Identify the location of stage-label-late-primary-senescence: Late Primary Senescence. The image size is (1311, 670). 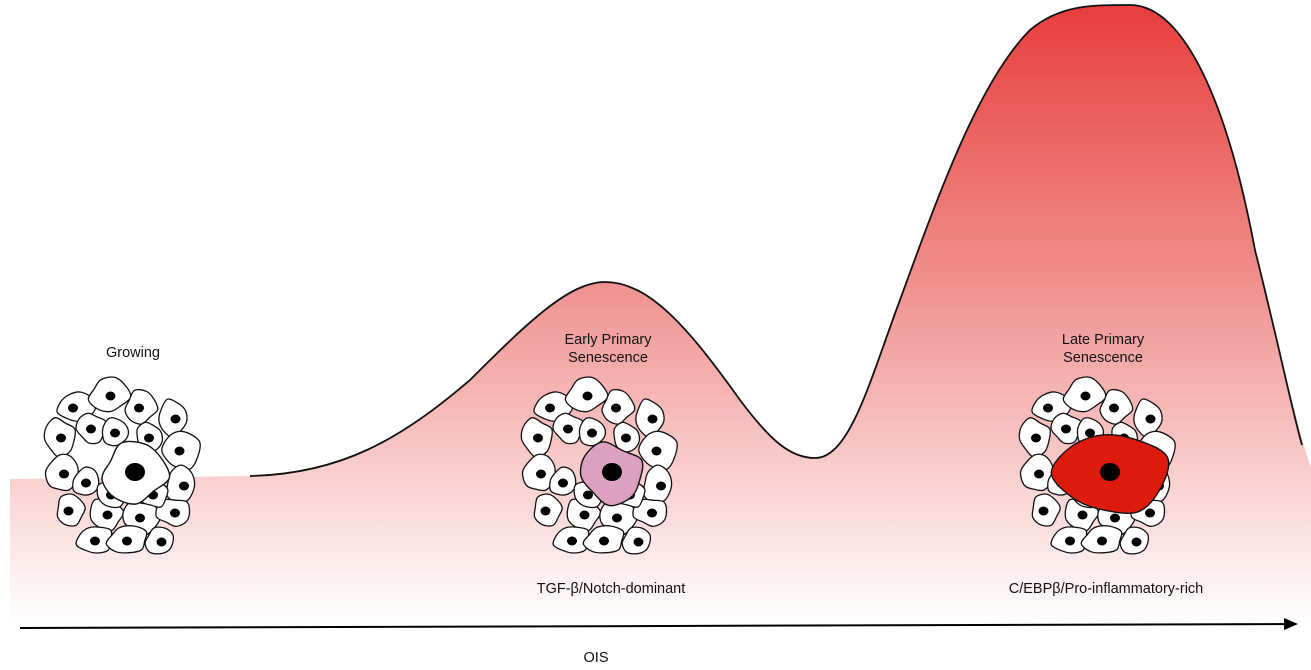
(1103, 349).